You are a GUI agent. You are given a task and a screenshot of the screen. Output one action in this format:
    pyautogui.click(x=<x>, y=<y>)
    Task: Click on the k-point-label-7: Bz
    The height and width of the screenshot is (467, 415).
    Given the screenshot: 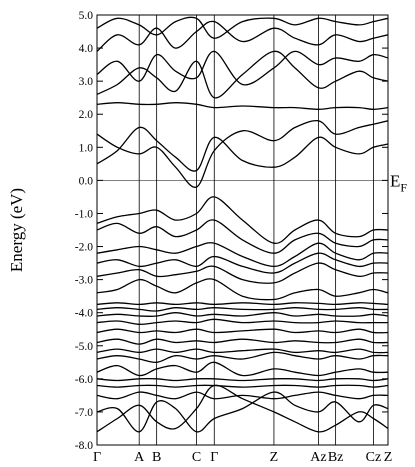 What is the action you would take?
    pyautogui.click(x=336, y=457)
    